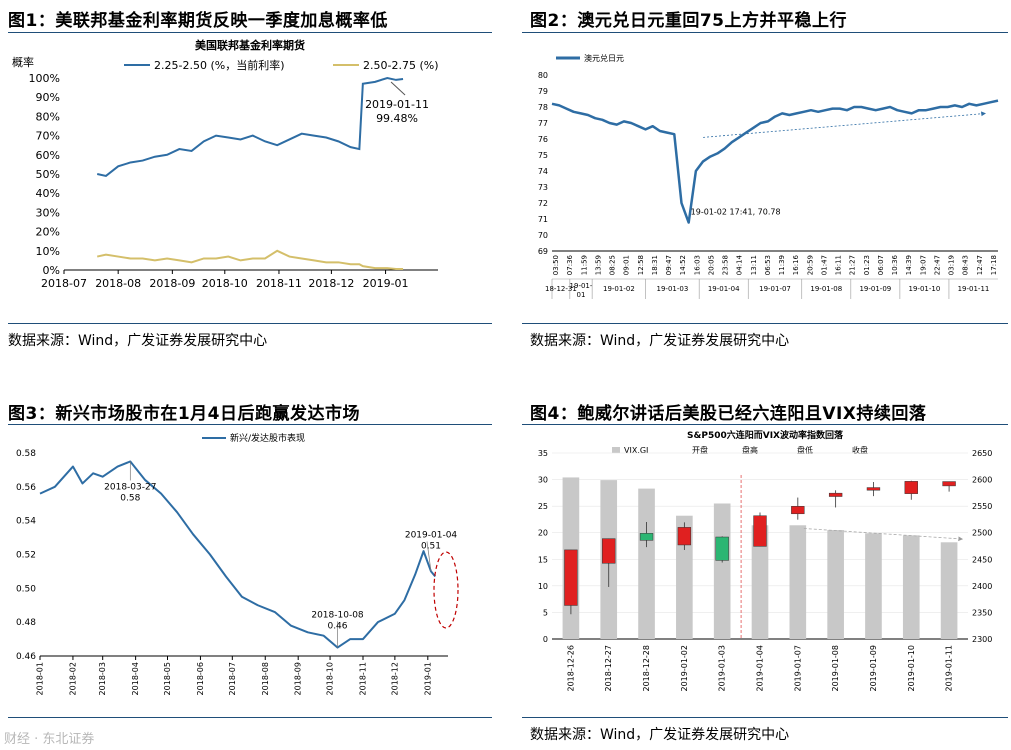 This screenshot has width=1011, height=750. I want to click on figure-4-source: 数据来源：Wind，广发证券发展研究中心, so click(660, 735).